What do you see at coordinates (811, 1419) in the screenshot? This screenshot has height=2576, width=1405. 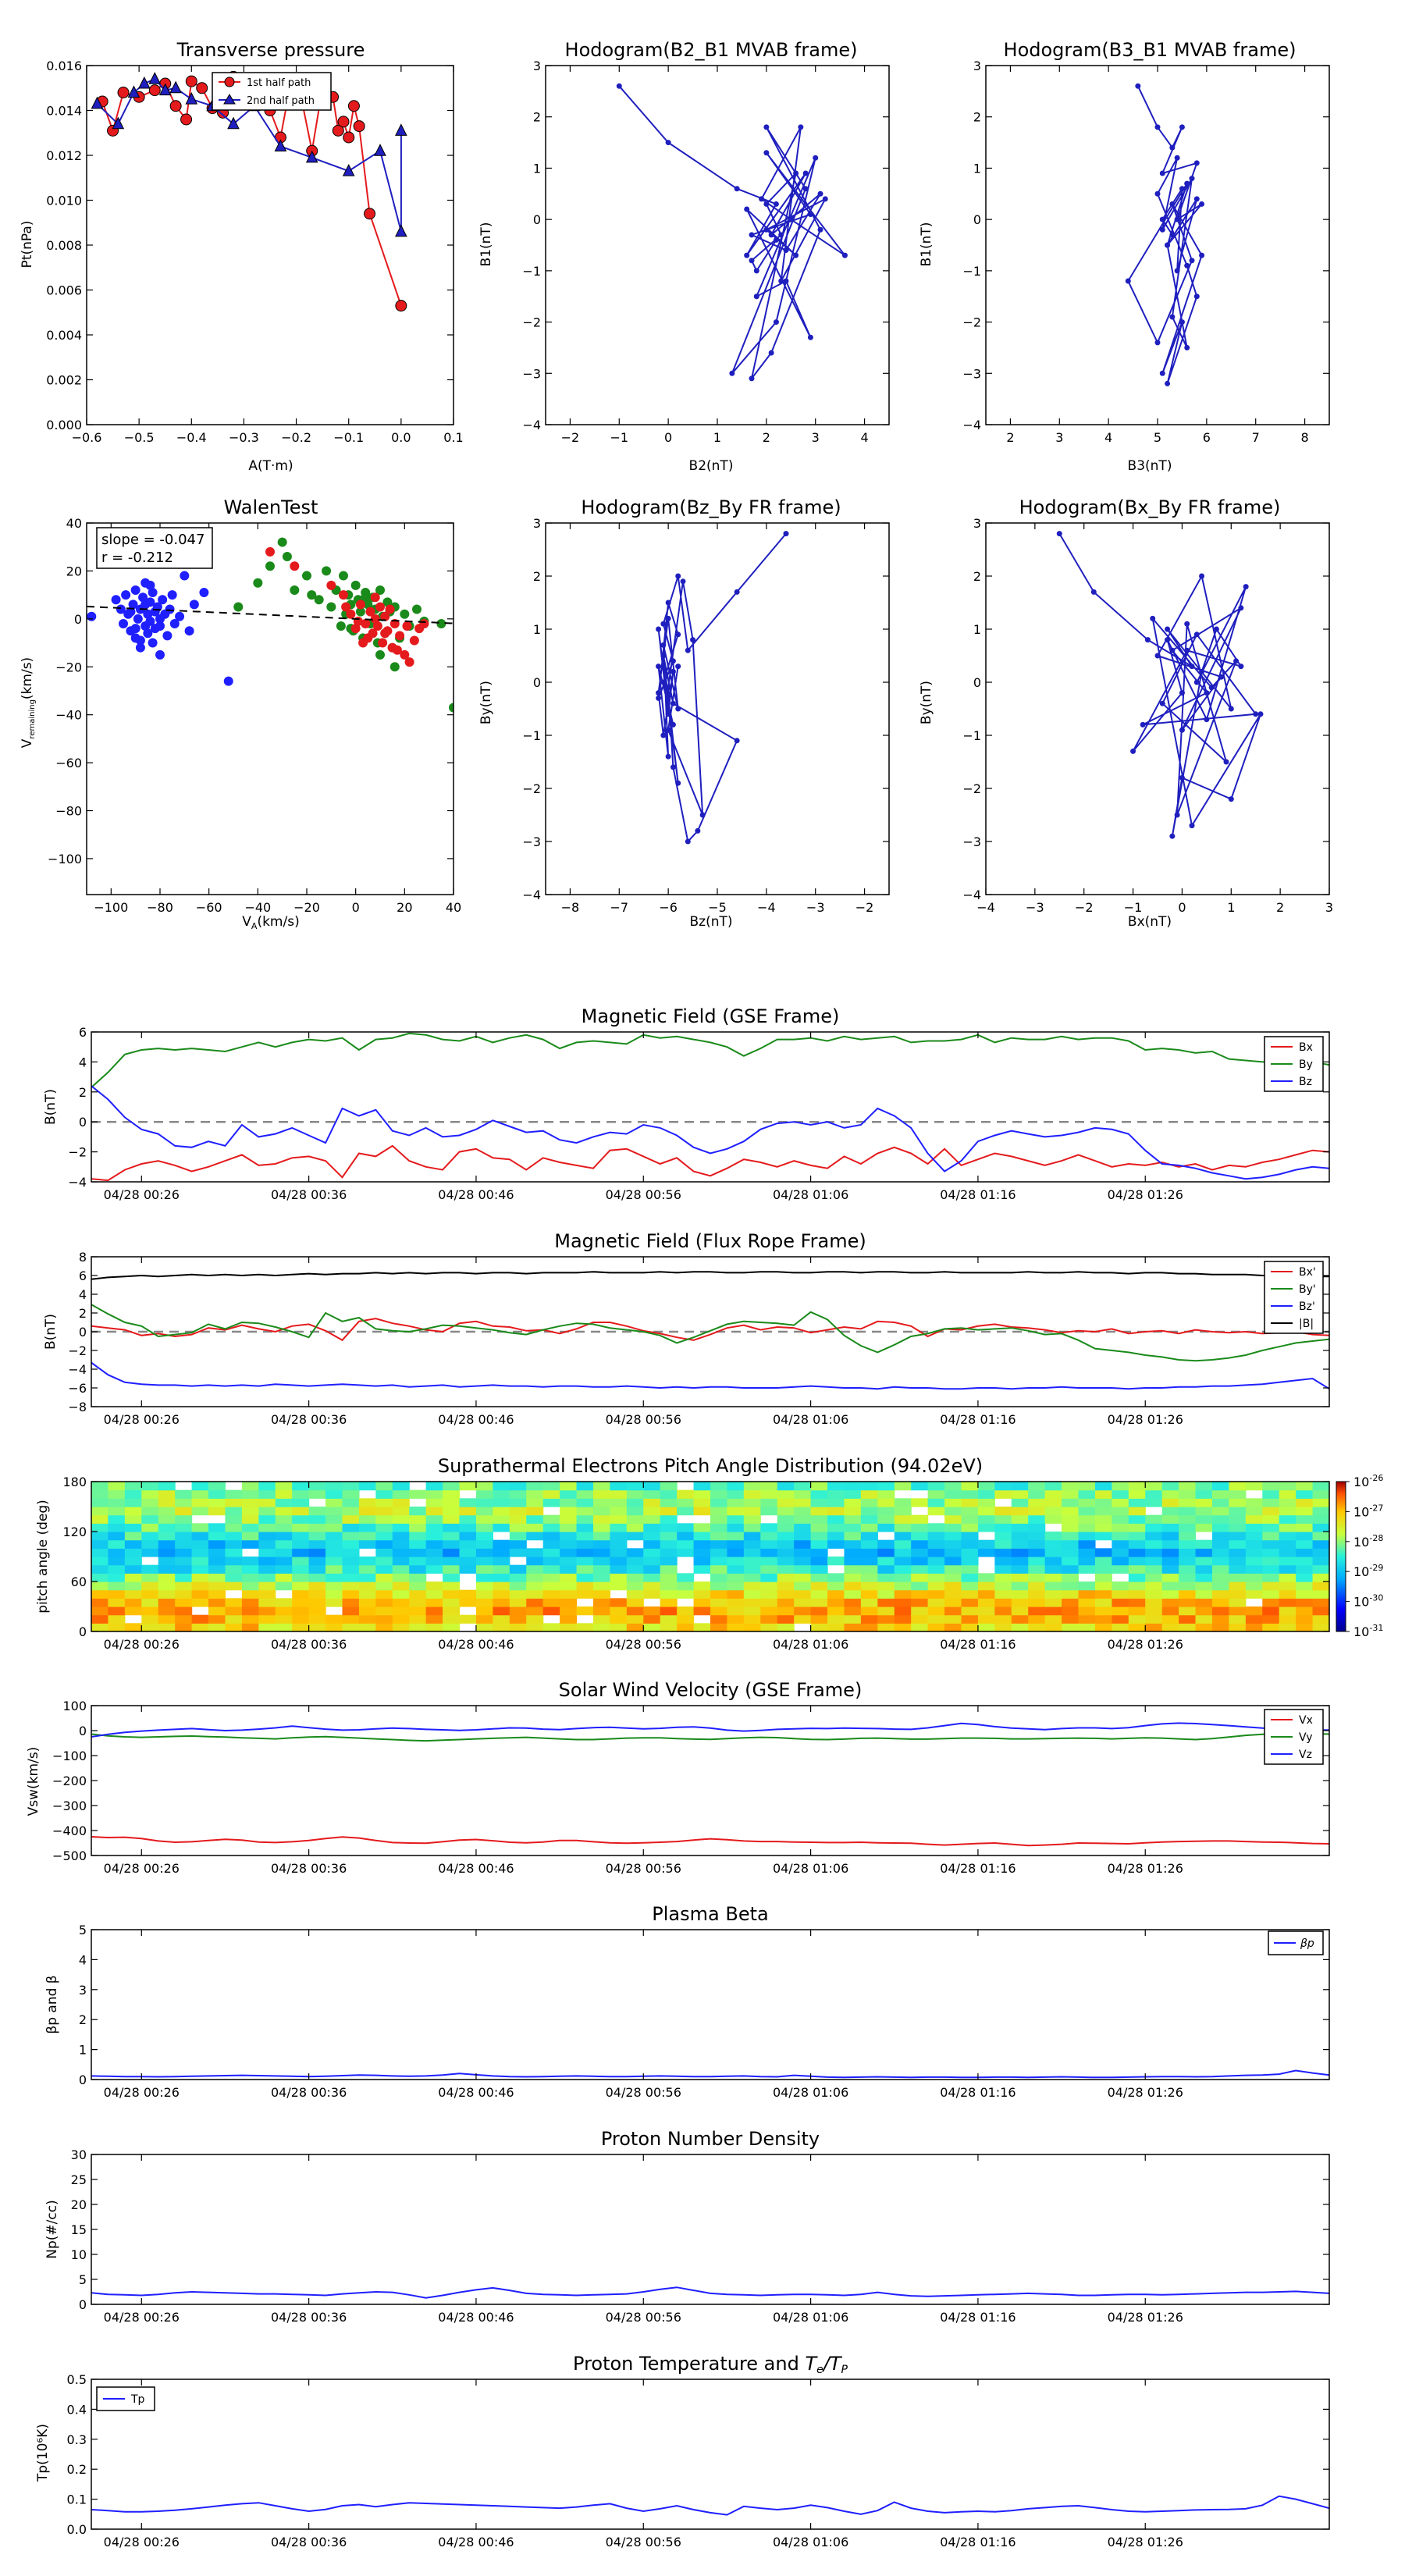 I see `x-tick-label: 04/28 01:06` at bounding box center [811, 1419].